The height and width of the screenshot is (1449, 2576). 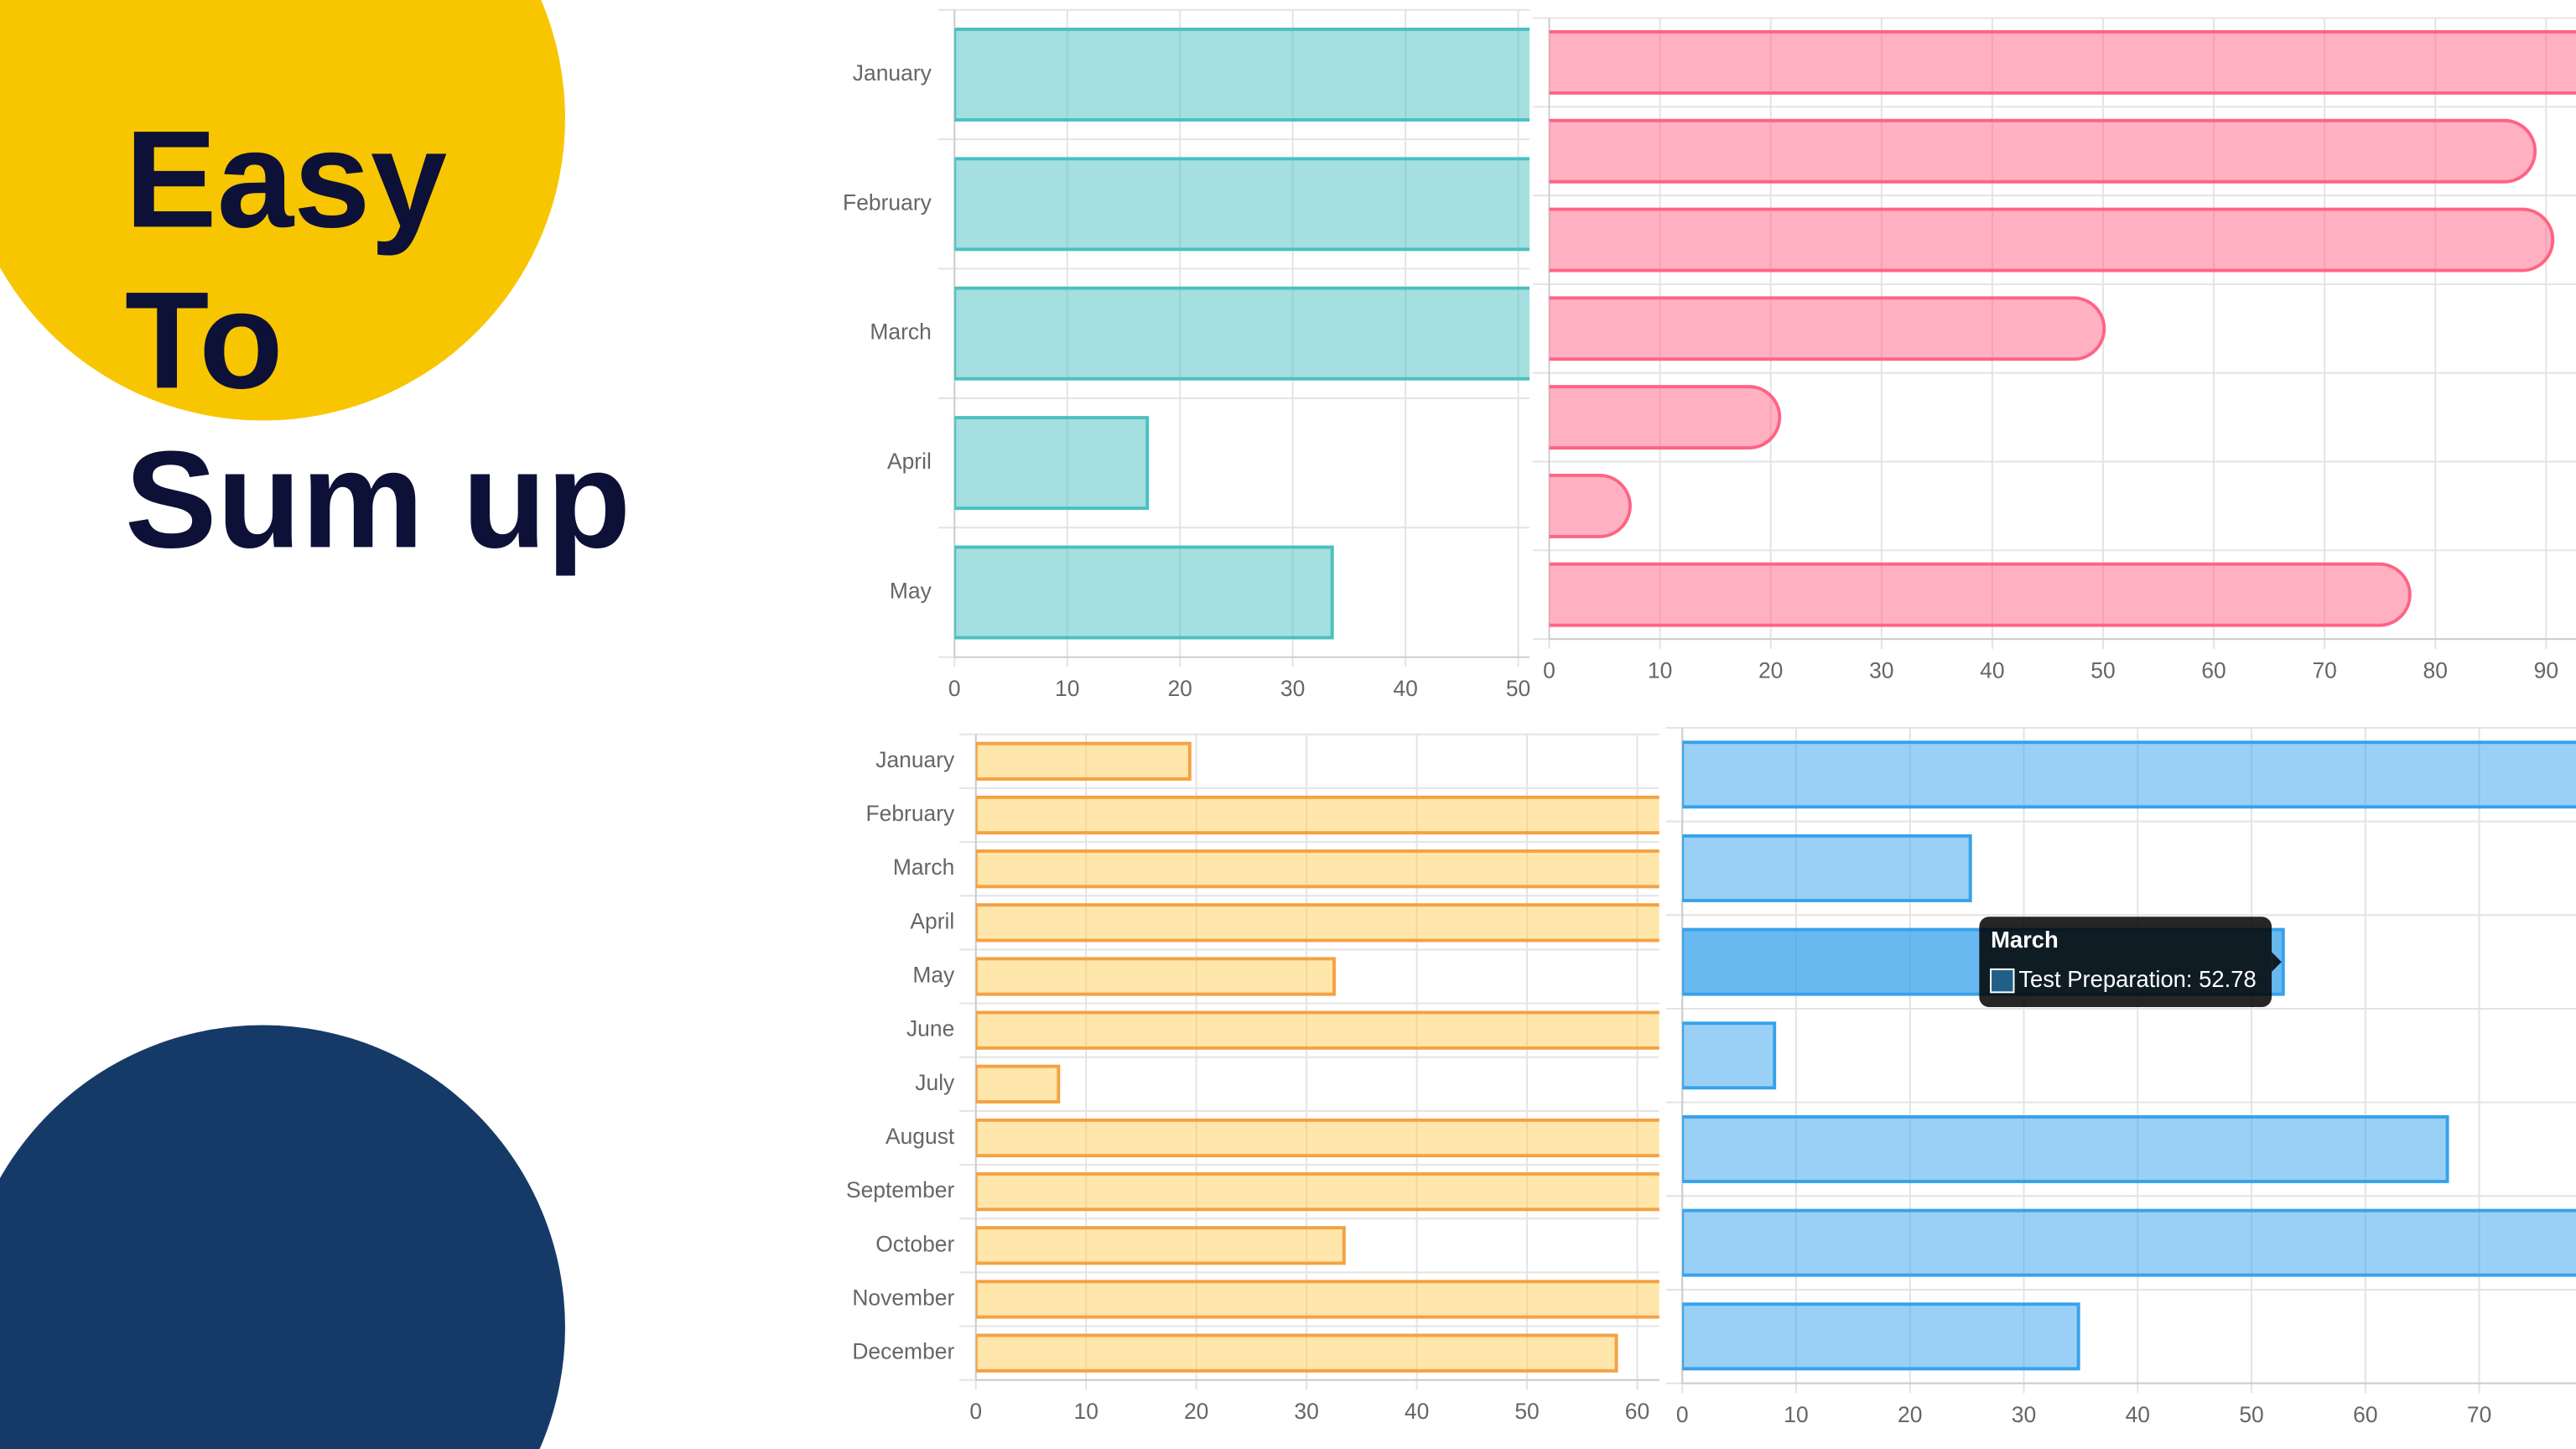 I want to click on y-tick-label: August, so click(x=921, y=1136).